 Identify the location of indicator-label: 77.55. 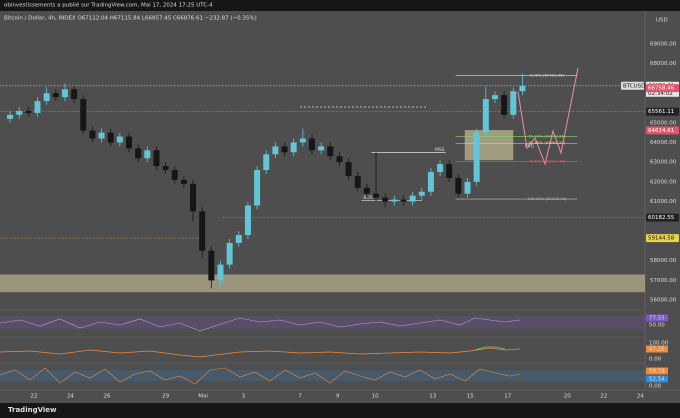
(657, 319).